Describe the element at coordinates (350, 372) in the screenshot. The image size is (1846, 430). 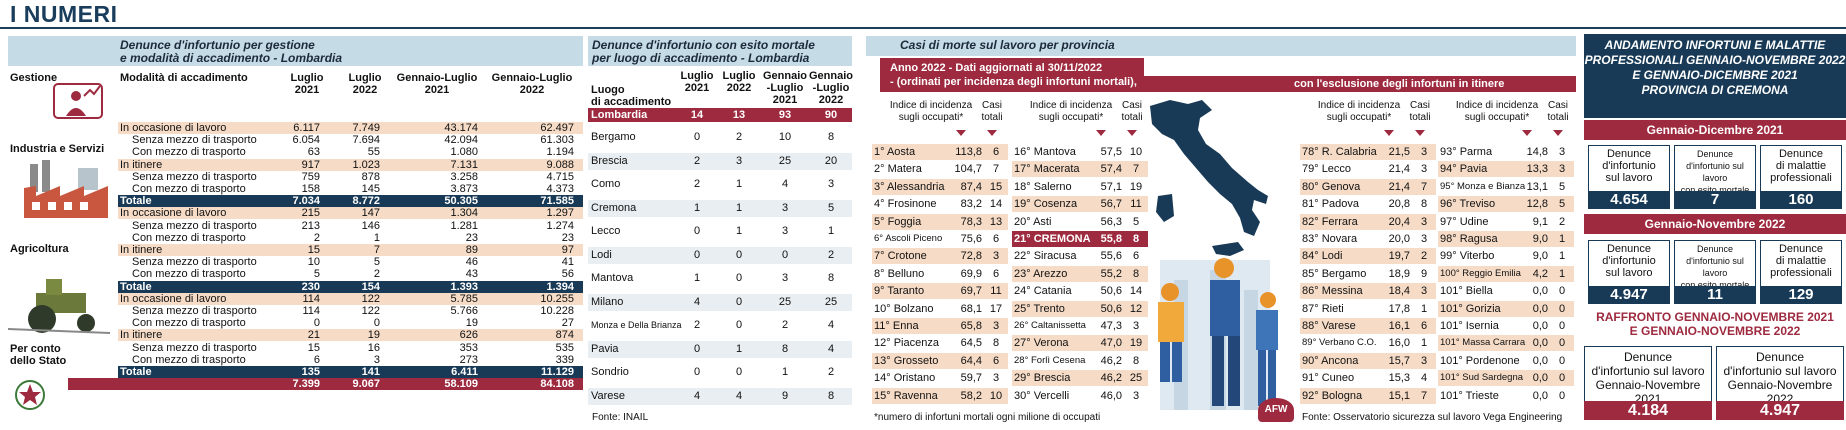
I see `total-row: Totale 135 141 6.411 11.129` at that location.